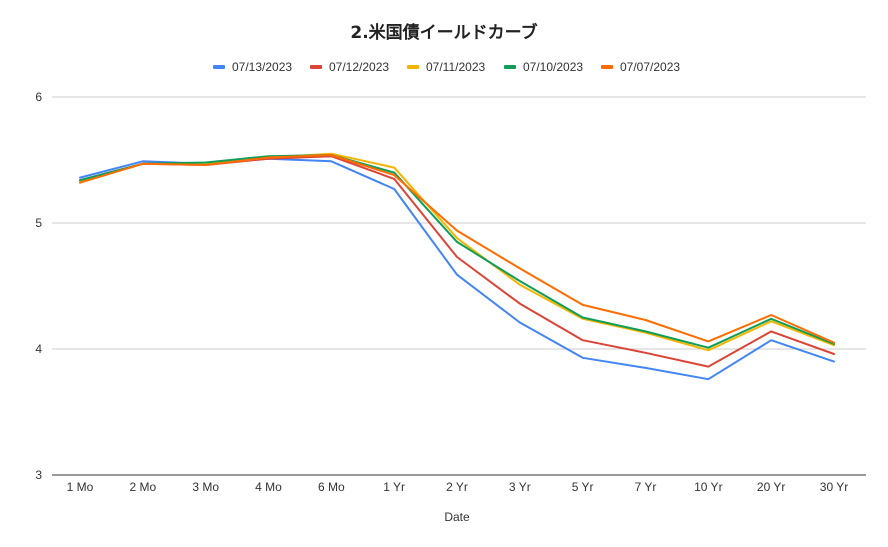 This screenshot has width=888, height=547. I want to click on x-tick-label: 7 Yr, so click(646, 487).